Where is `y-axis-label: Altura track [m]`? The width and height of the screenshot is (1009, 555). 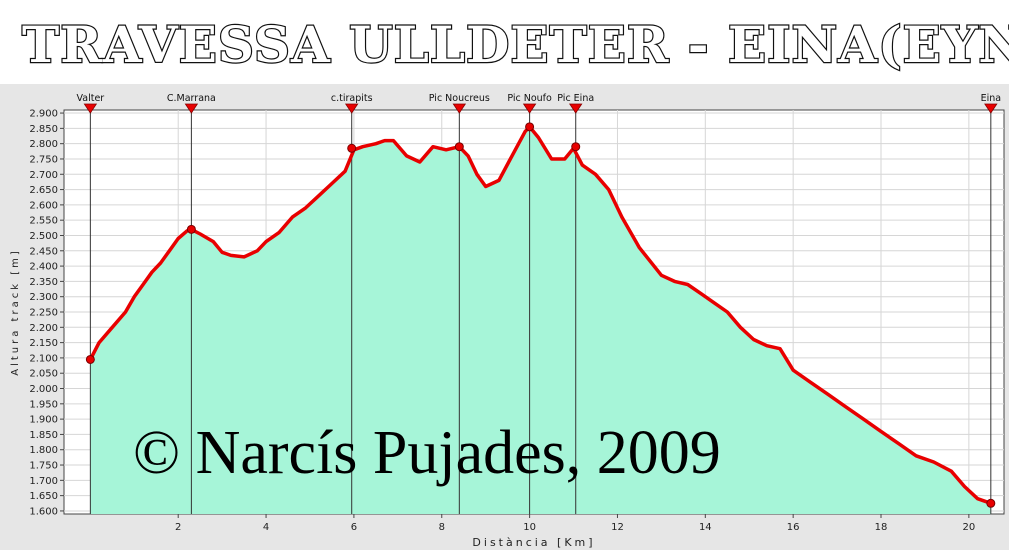 y-axis-label: Altura track [m] is located at coordinates (15, 311).